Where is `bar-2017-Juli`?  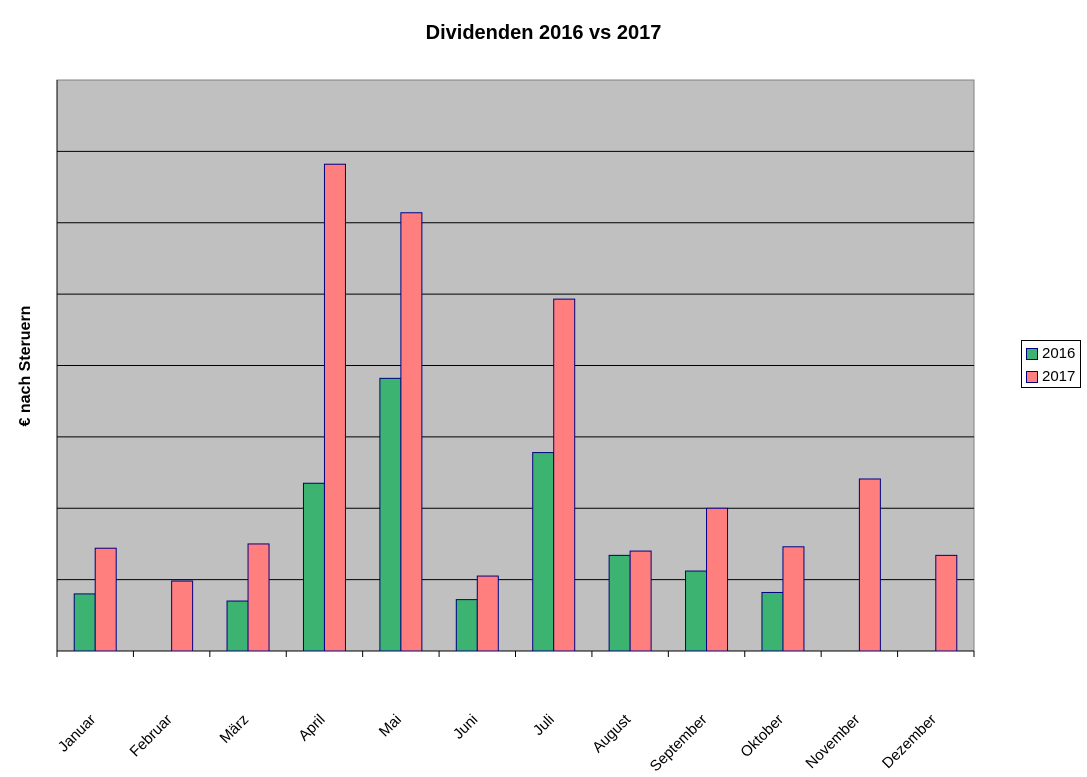
bar-2017-Juli is located at coordinates (564, 475).